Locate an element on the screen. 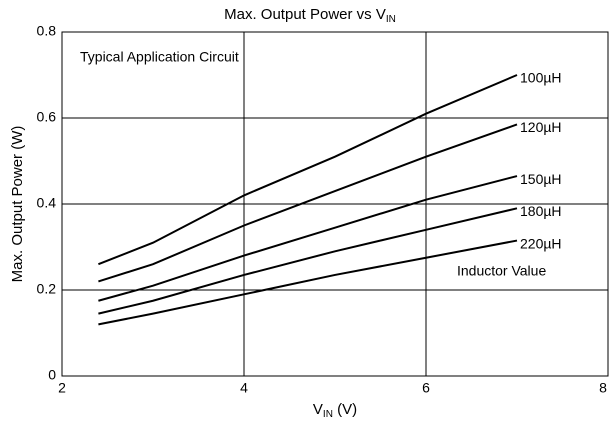  xlabel-suffix: (V) is located at coordinates (345, 409).